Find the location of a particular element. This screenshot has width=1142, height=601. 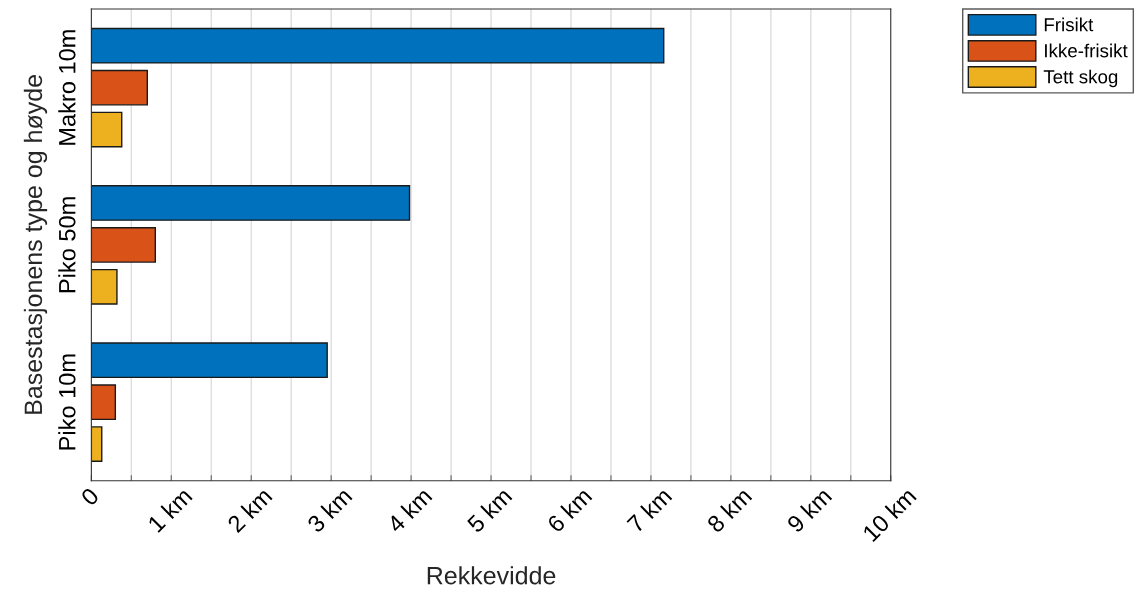

x-tick-label: 6 km is located at coordinates (569, 510).